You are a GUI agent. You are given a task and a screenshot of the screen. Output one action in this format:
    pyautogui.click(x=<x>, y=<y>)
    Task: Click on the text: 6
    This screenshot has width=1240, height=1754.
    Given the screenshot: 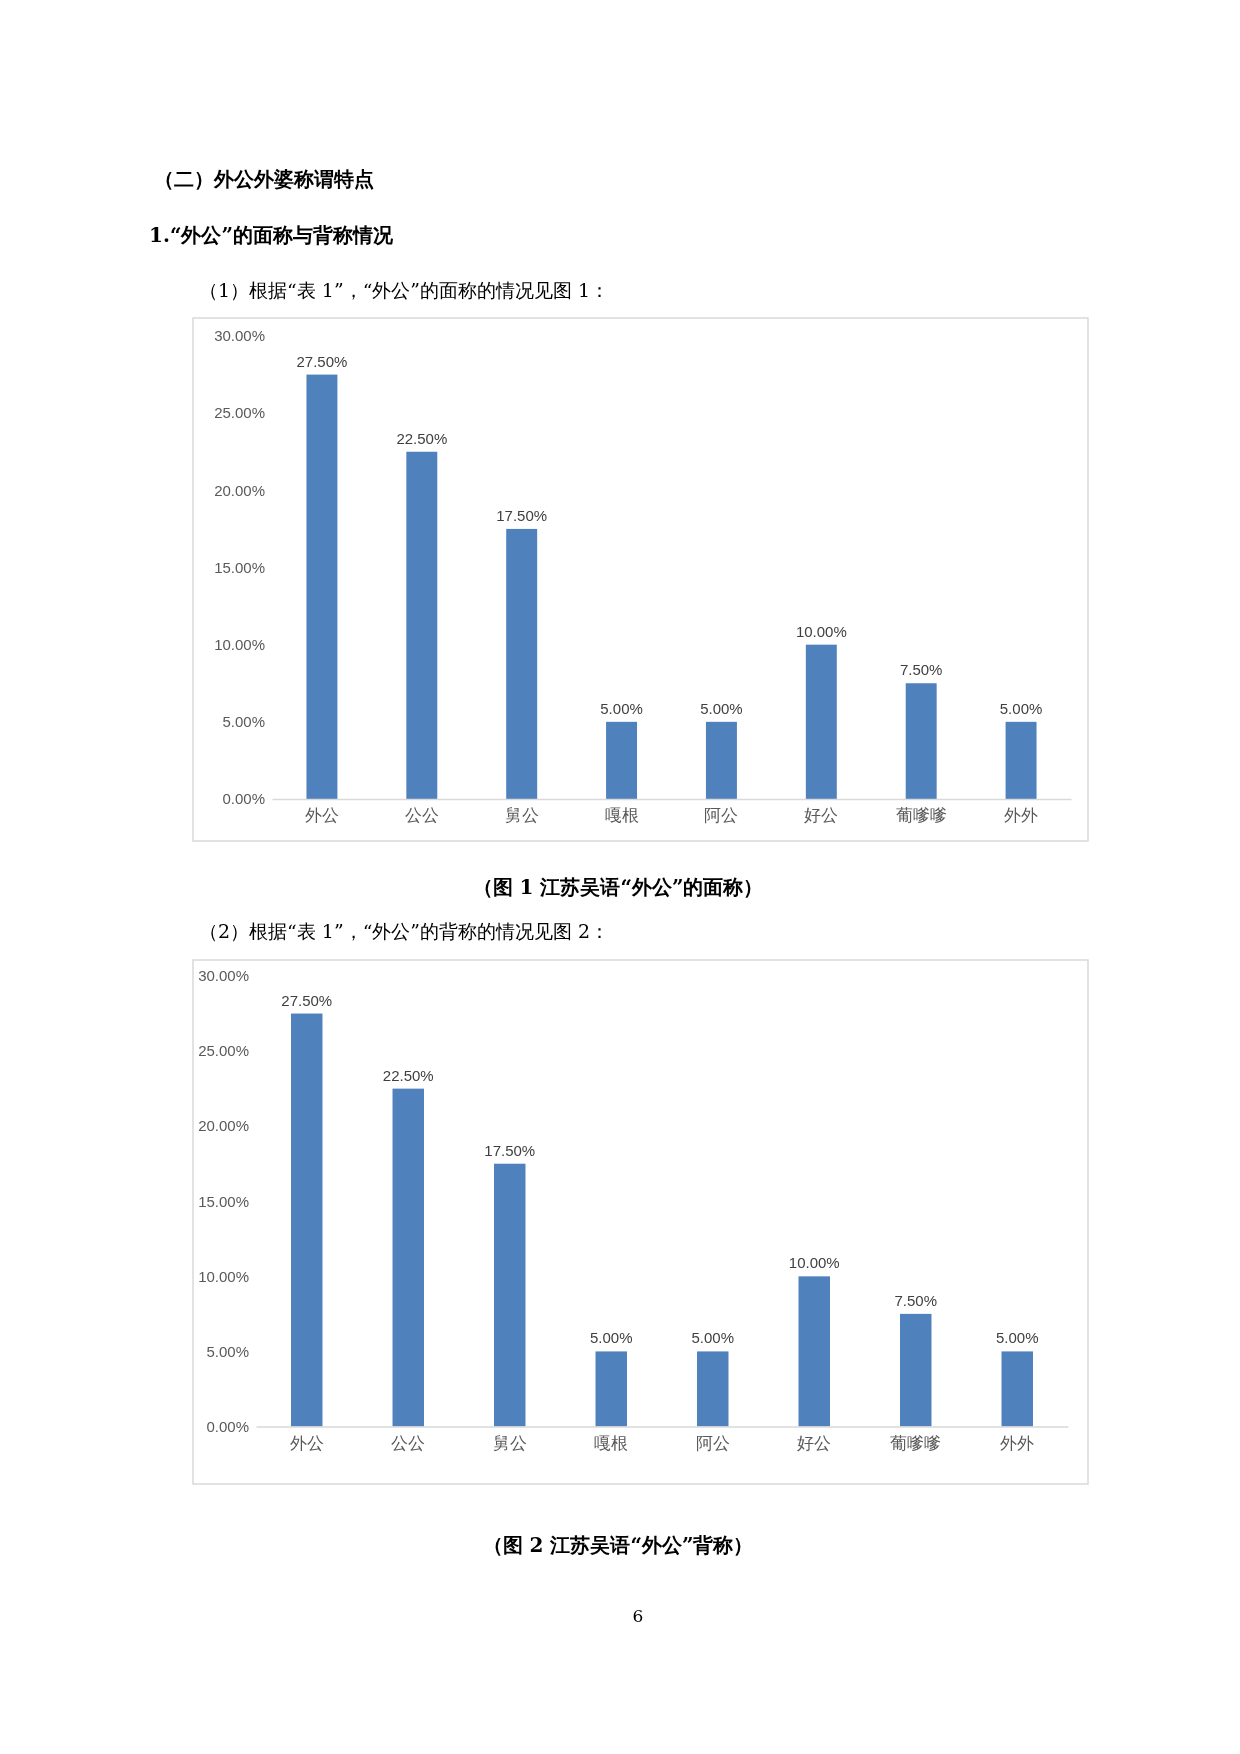 What is the action you would take?
    pyautogui.click(x=638, y=1616)
    